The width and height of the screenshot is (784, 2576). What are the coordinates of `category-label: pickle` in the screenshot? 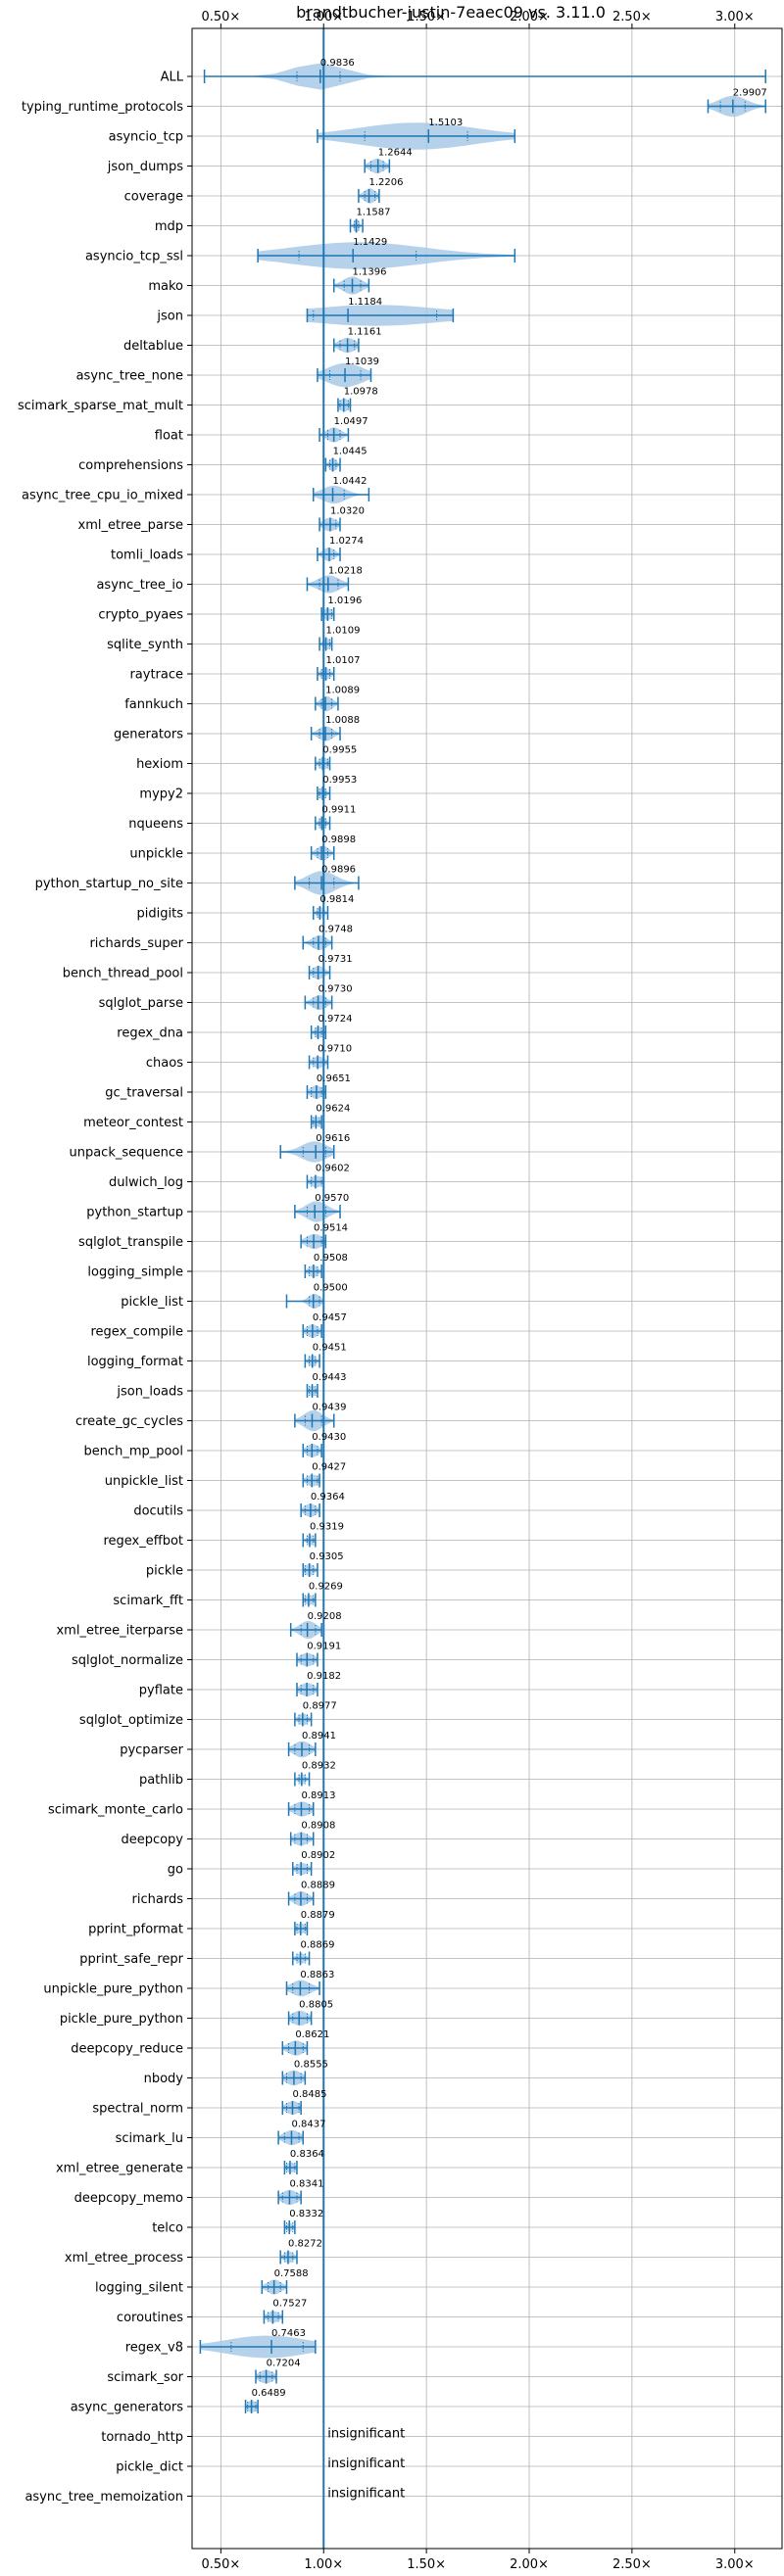 It's located at (164, 1572).